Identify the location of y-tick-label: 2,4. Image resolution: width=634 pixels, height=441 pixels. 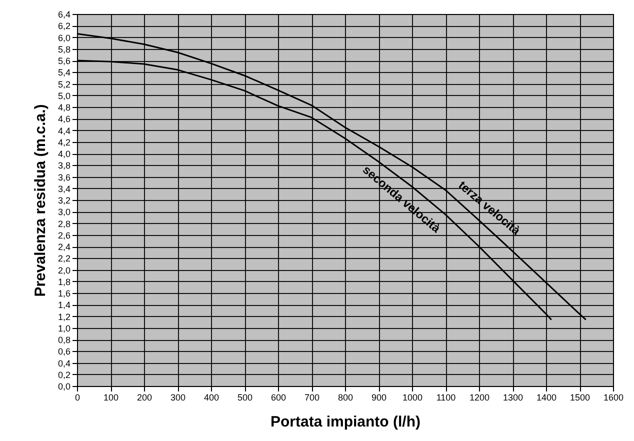
(64, 247).